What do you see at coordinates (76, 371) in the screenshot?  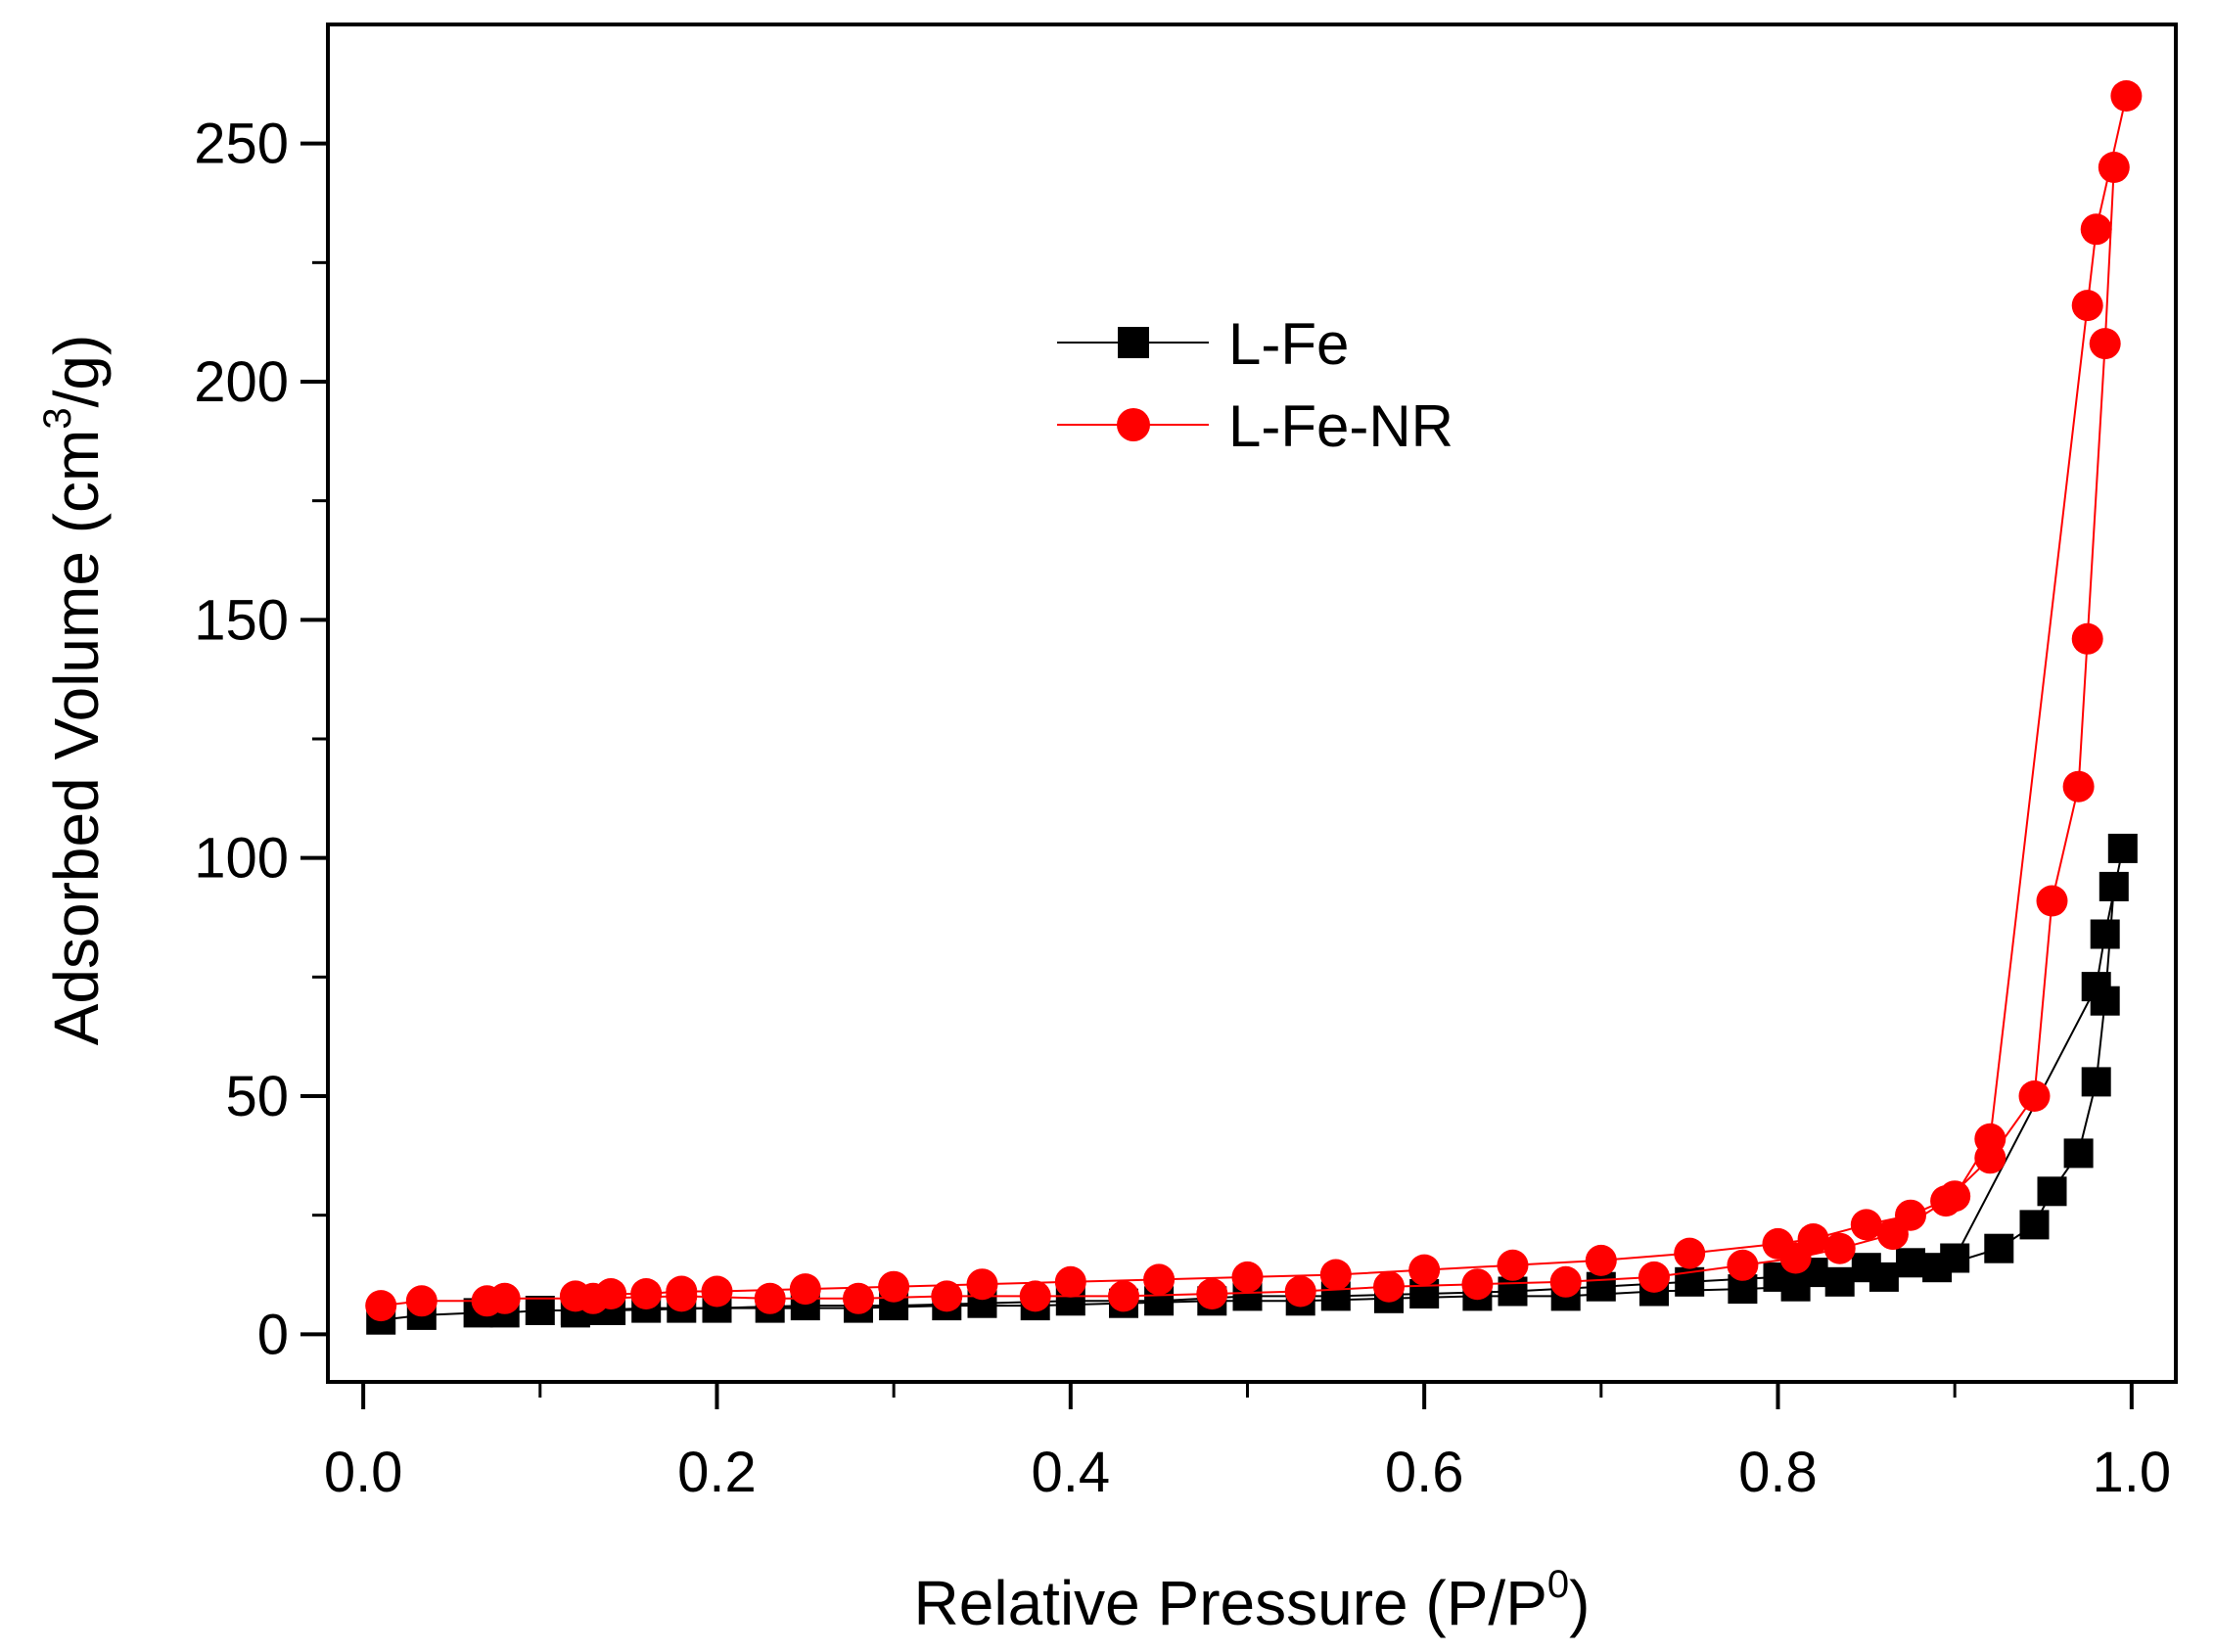 I see `y-axis-title-suffix: /g)` at bounding box center [76, 371].